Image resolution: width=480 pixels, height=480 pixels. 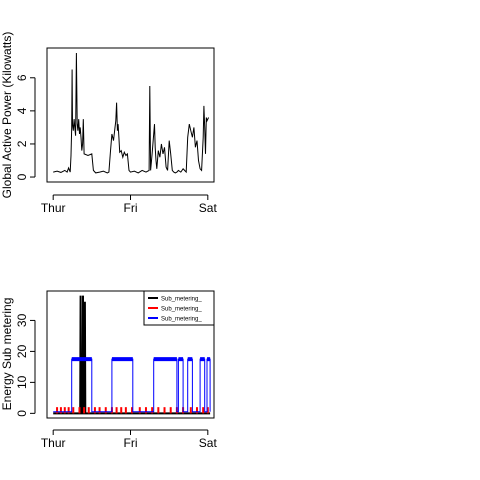 I want to click on y-tick-label: 2, so click(x=22, y=143).